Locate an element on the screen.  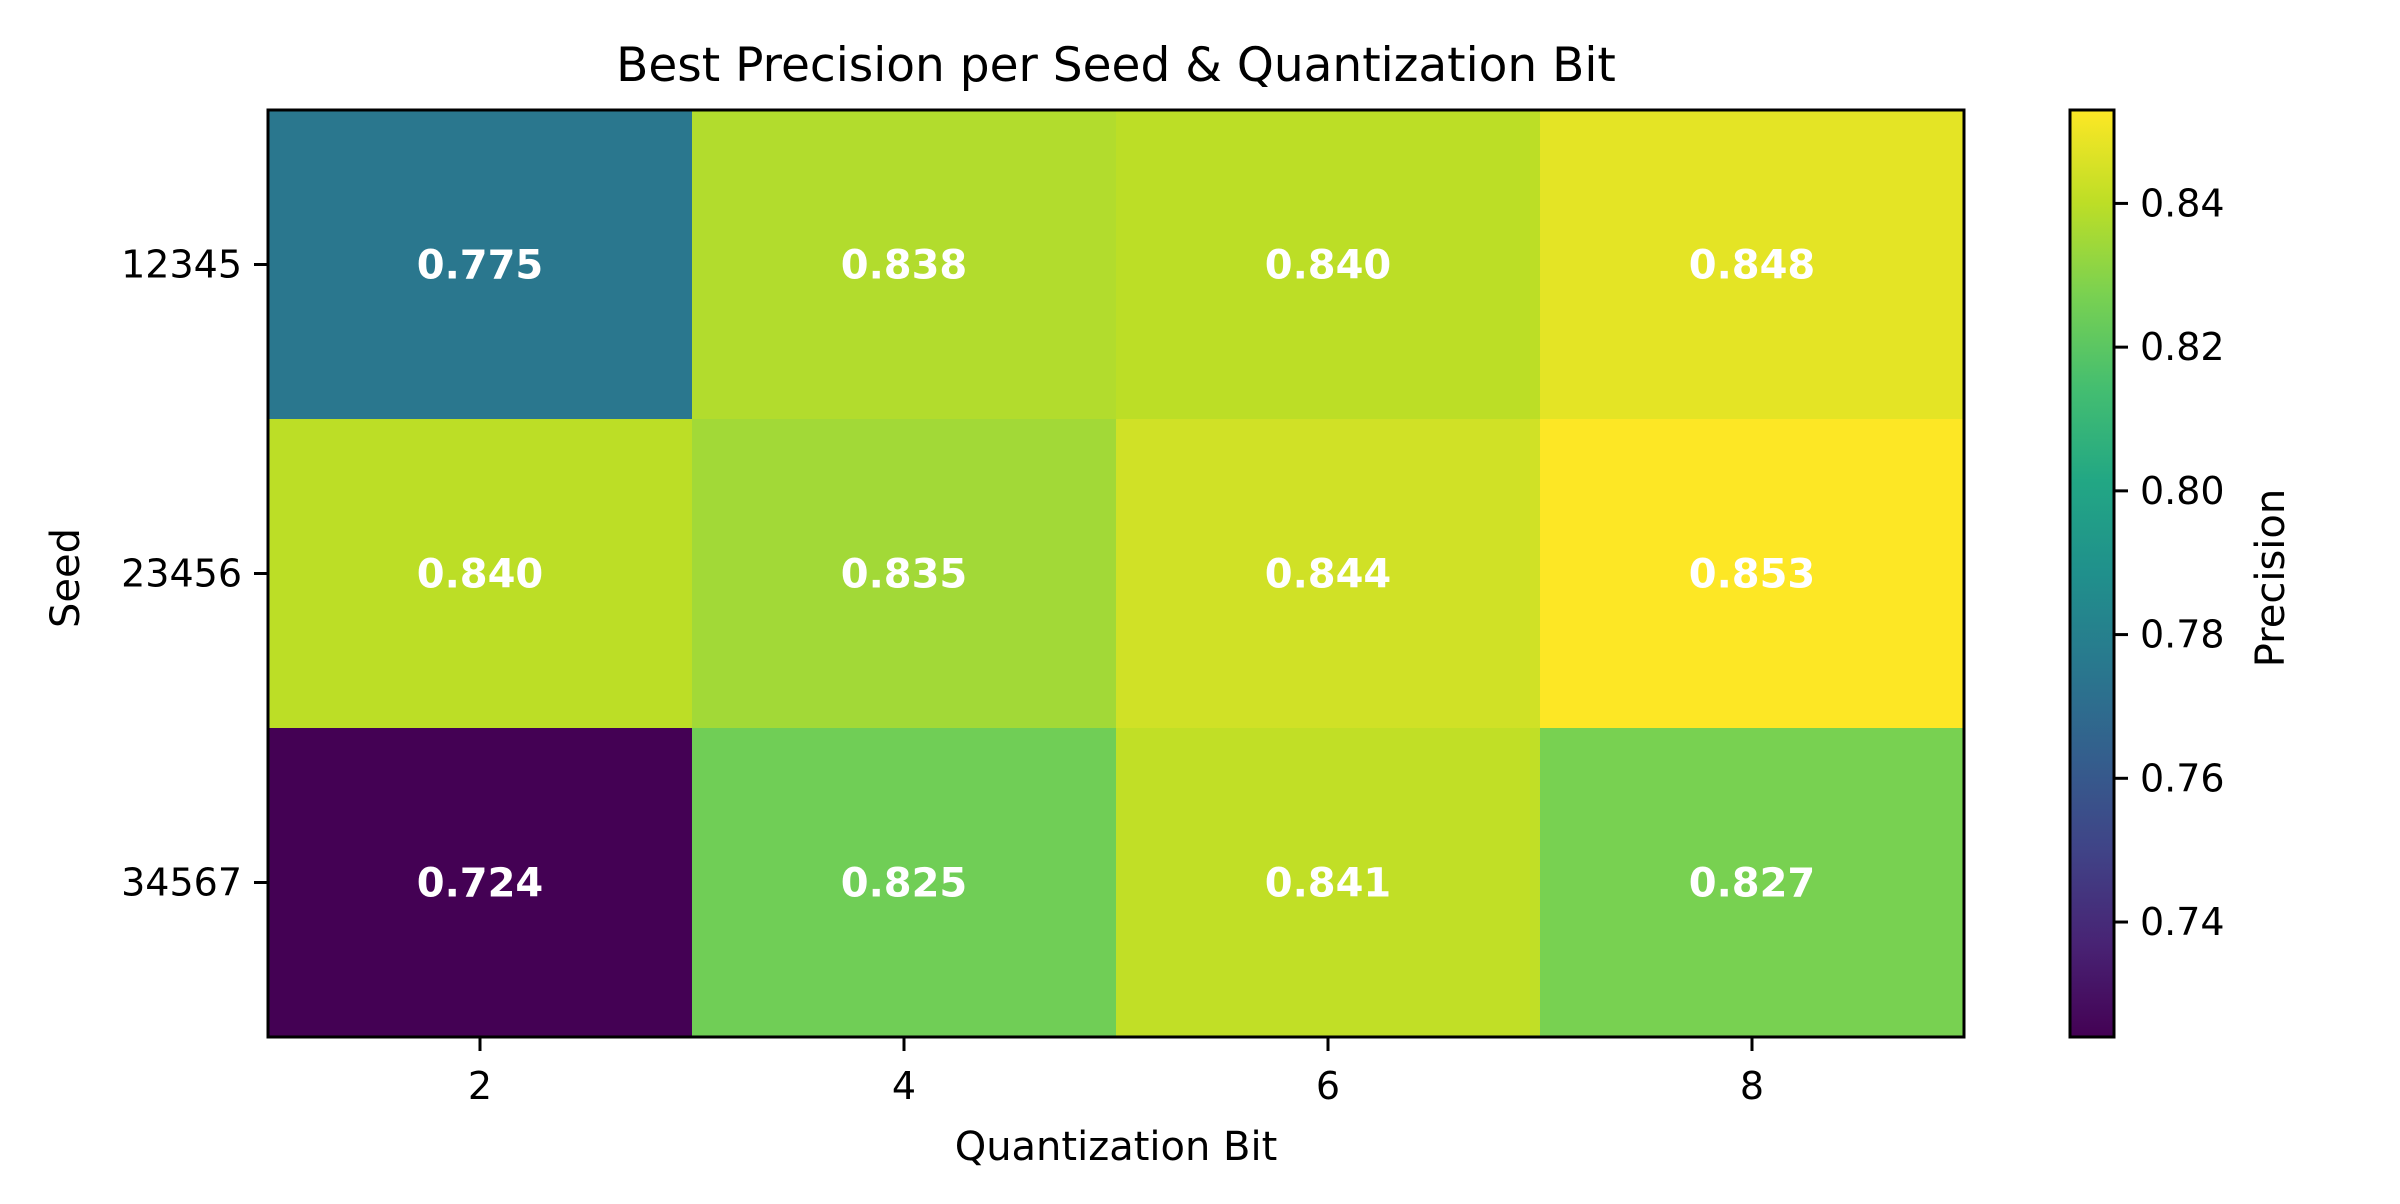
cell-value-label: 0.848 is located at coordinates (1752, 266).